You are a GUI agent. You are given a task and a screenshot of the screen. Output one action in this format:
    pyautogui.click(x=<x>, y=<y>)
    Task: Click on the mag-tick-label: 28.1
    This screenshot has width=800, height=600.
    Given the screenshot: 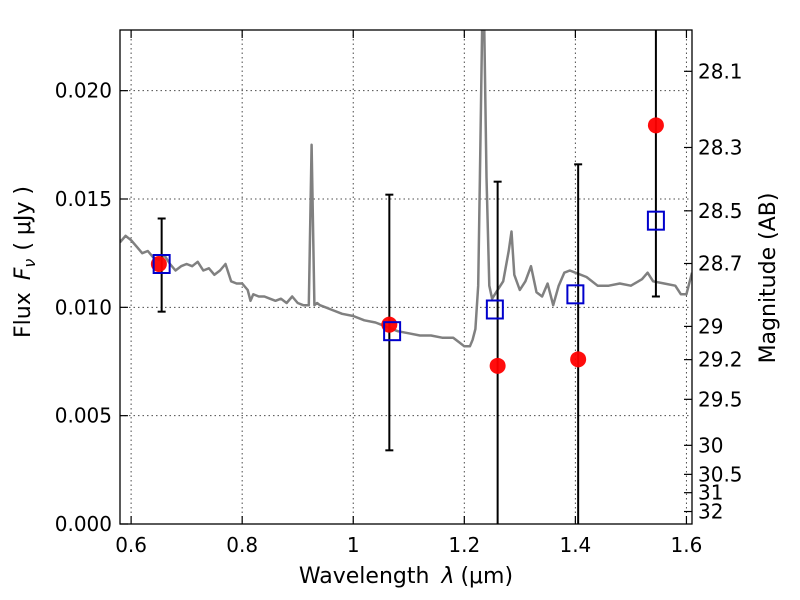 What is the action you would take?
    pyautogui.click(x=720, y=71)
    